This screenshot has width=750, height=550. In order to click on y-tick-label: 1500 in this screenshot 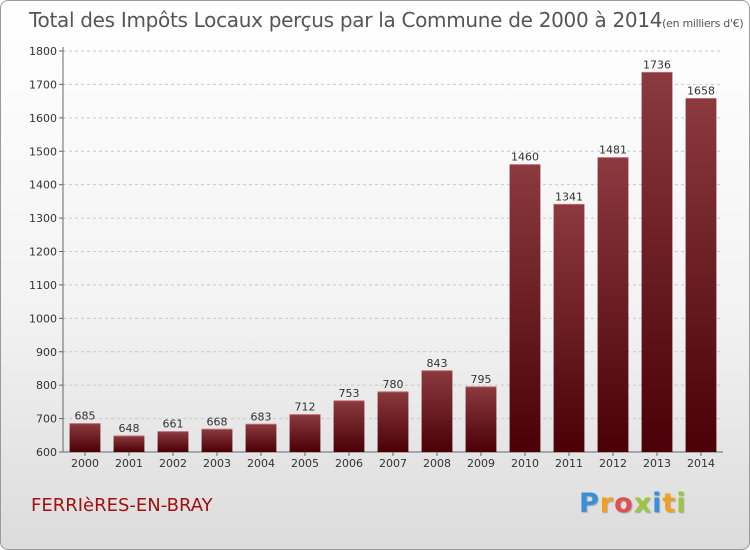, I will do `click(43, 151)`.